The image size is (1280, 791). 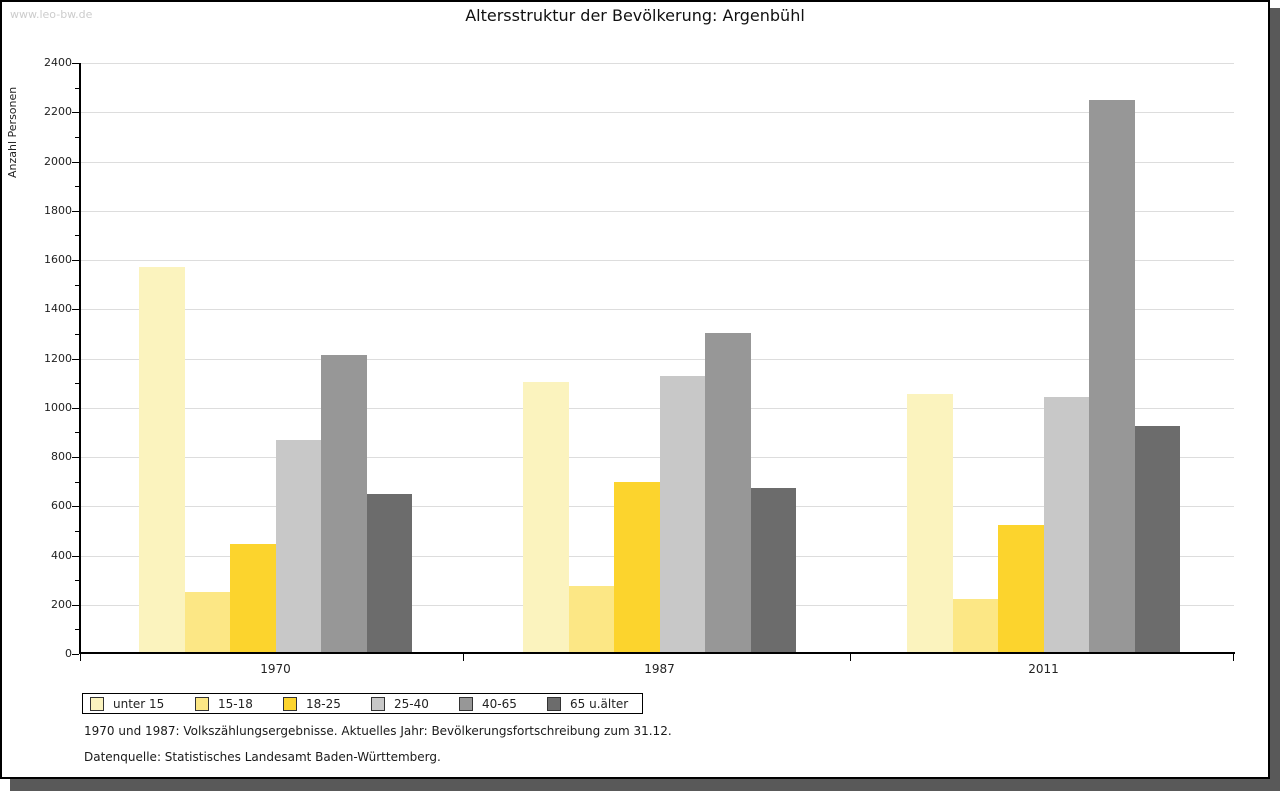 I want to click on y-axis-line, so click(x=80, y=358).